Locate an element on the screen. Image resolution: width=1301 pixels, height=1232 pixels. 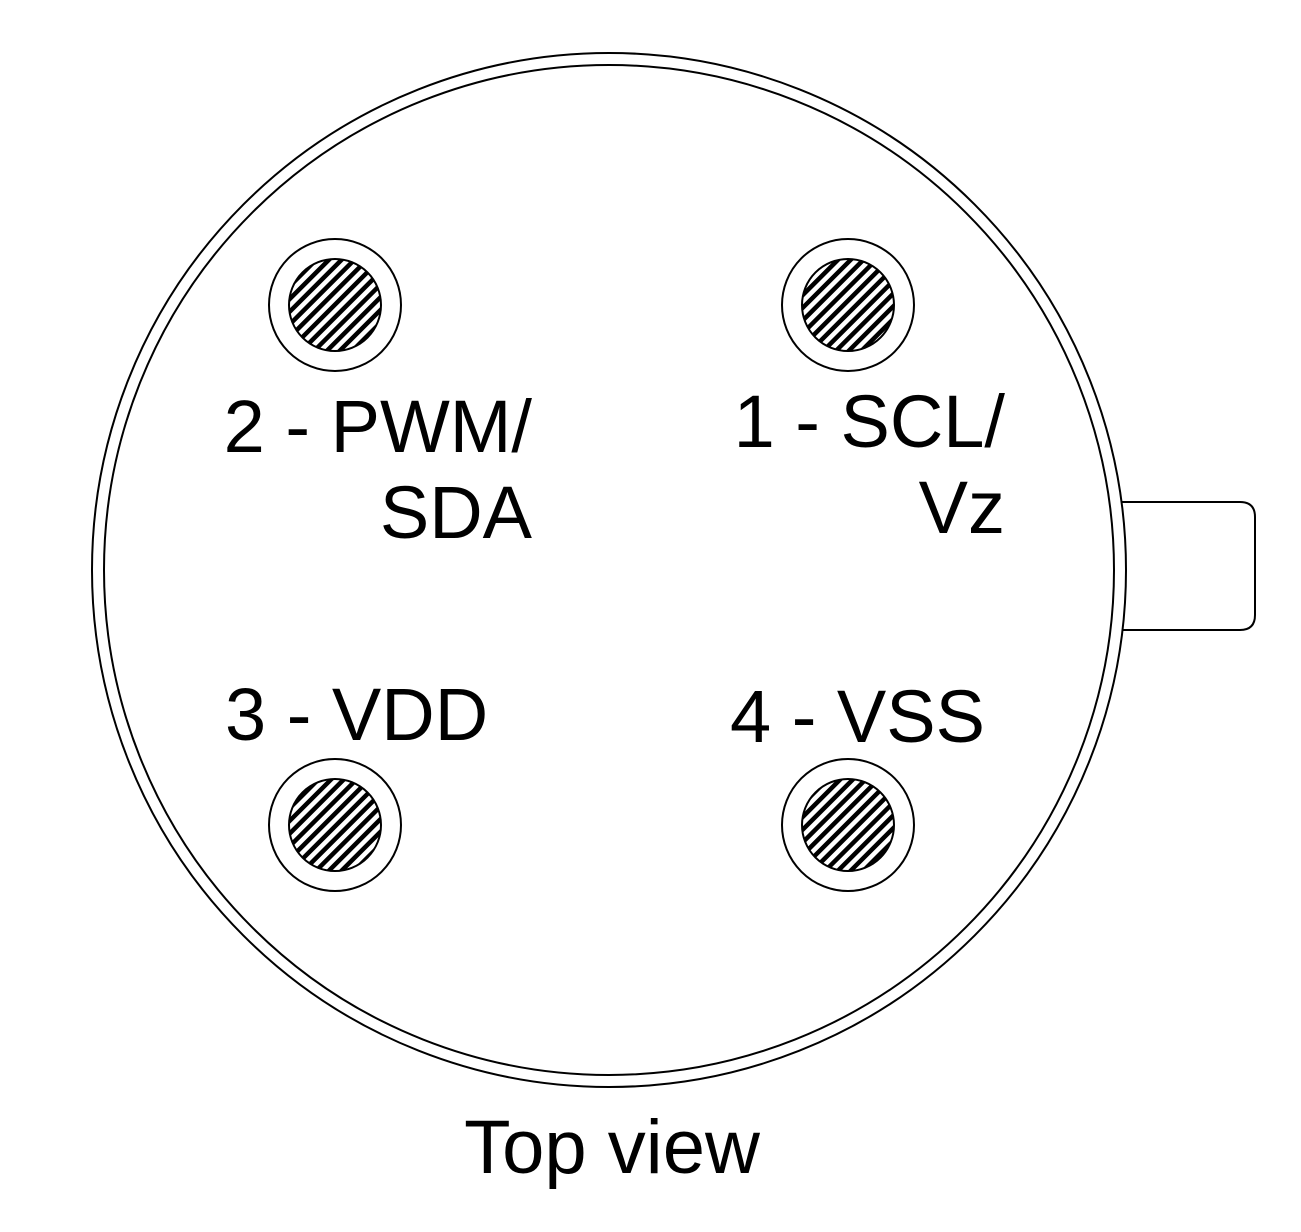
pin-1-label-line1: 1 - SCL/ is located at coordinates (870, 421).